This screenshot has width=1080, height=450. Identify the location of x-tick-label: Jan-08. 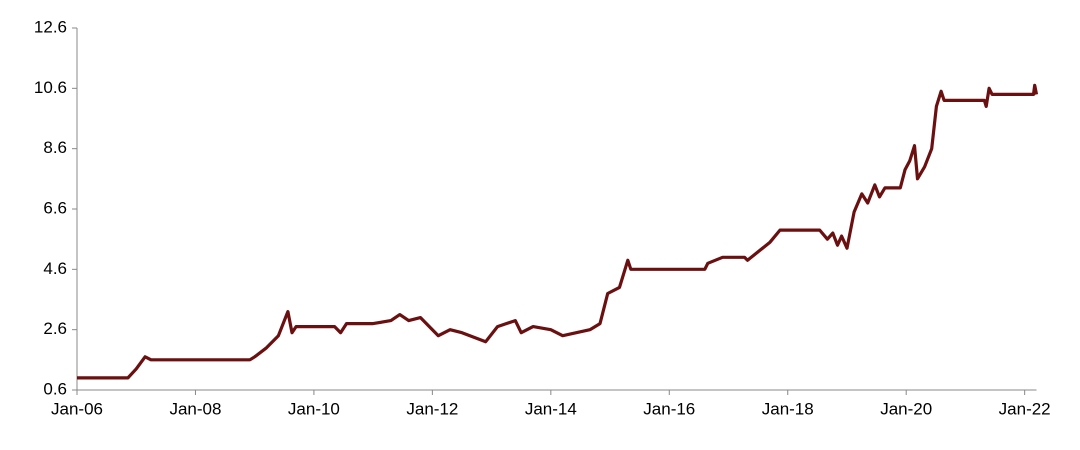
(195, 408).